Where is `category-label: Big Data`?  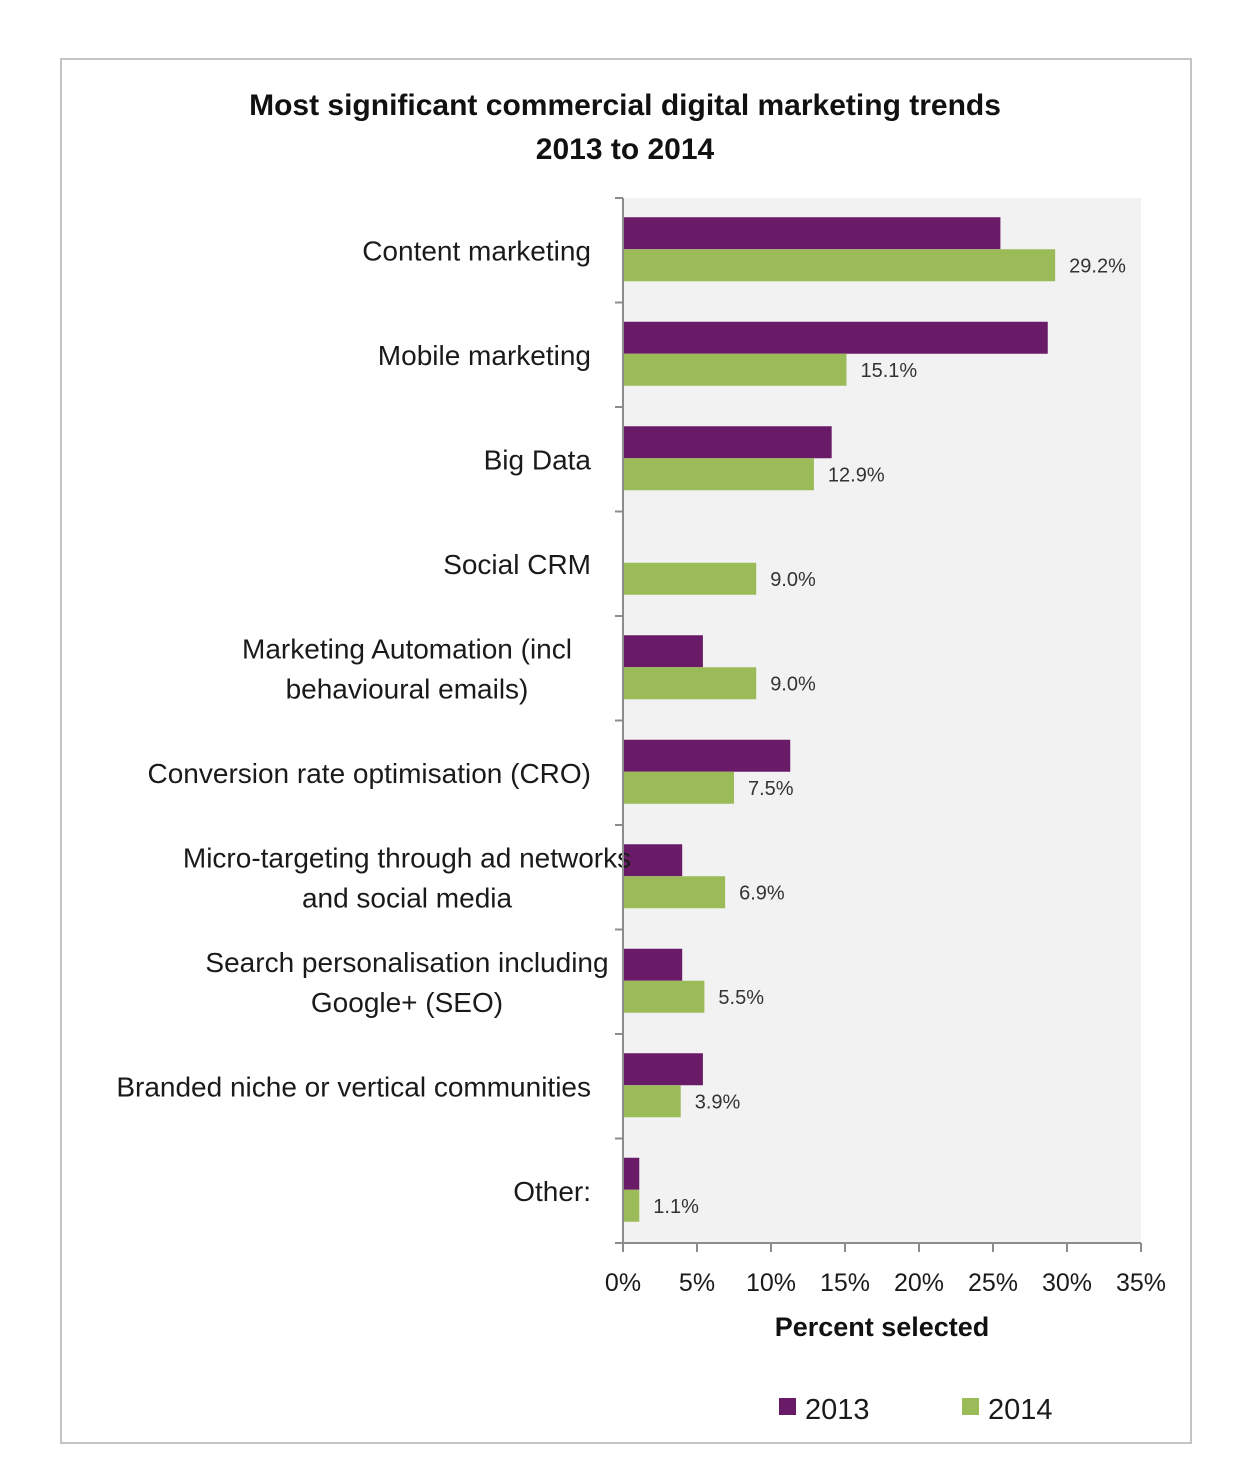
category-label: Big Data is located at coordinates (538, 459).